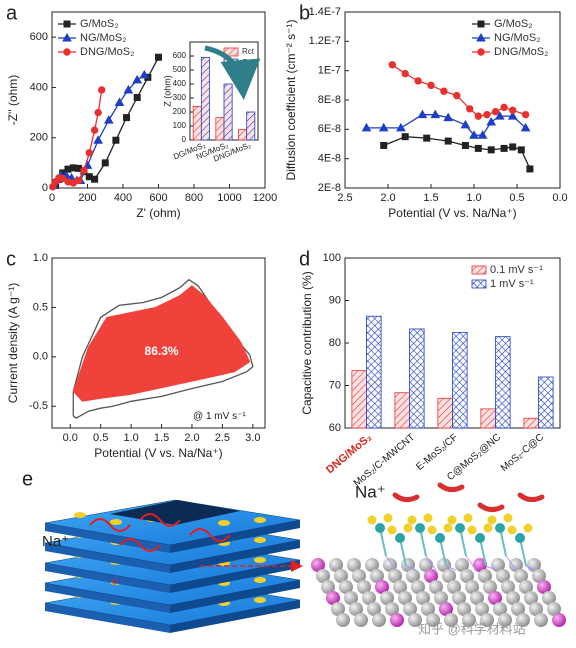 The image size is (576, 648). I want to click on x-tick-label: 600, so click(158, 198).